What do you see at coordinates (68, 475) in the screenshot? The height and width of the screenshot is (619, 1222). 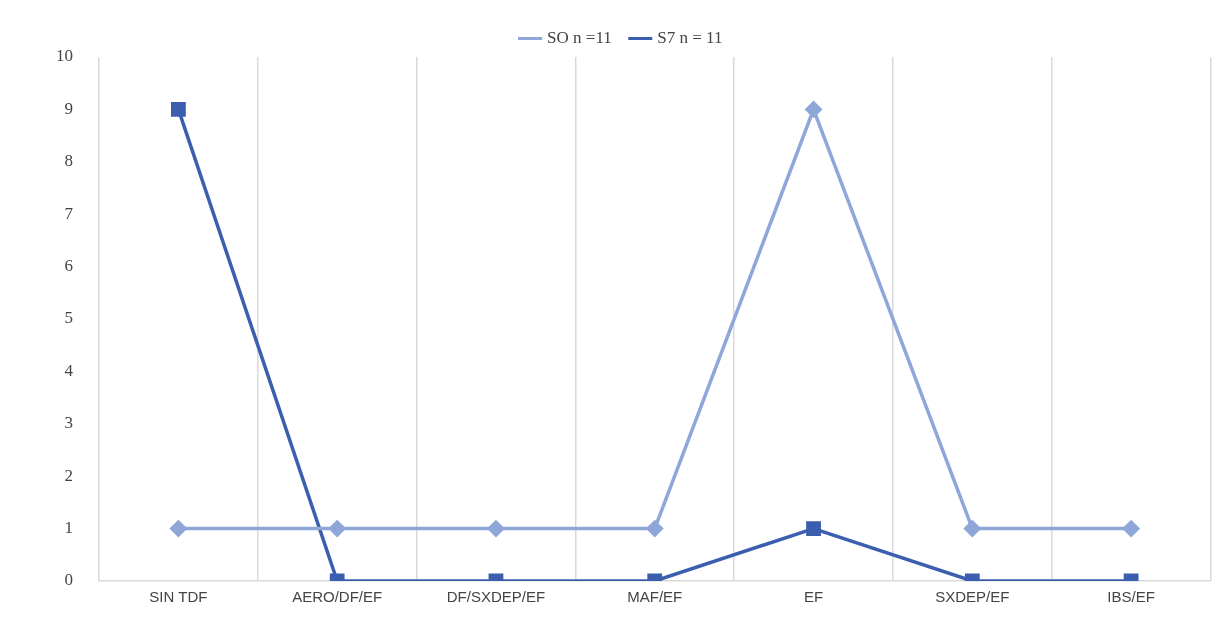 I see `y-tick-label: 2` at bounding box center [68, 475].